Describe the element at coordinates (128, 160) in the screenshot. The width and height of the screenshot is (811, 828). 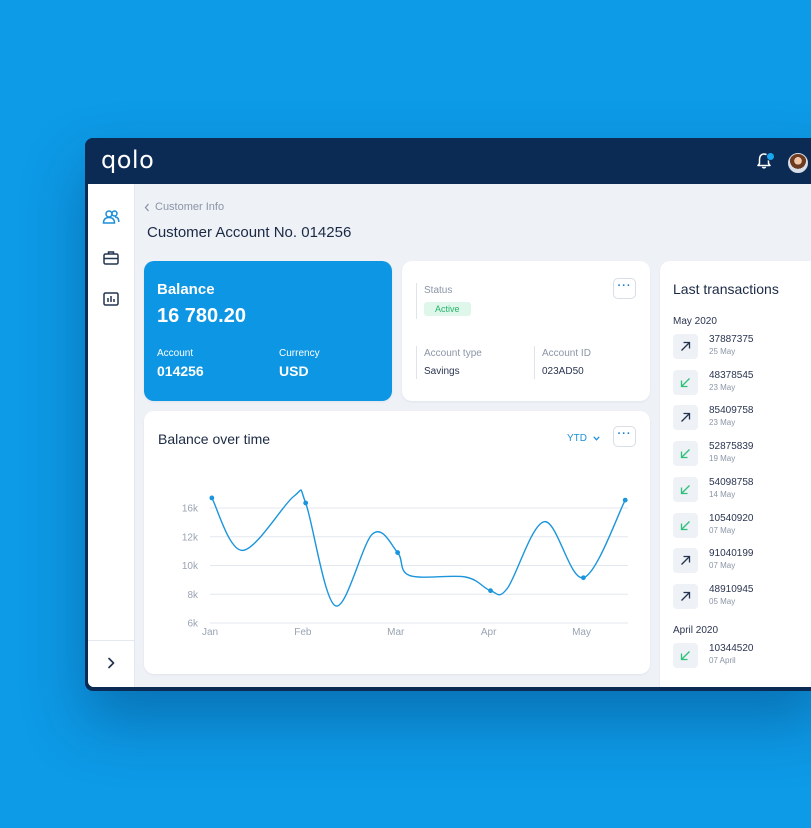
I see `logo: qolo` at that location.